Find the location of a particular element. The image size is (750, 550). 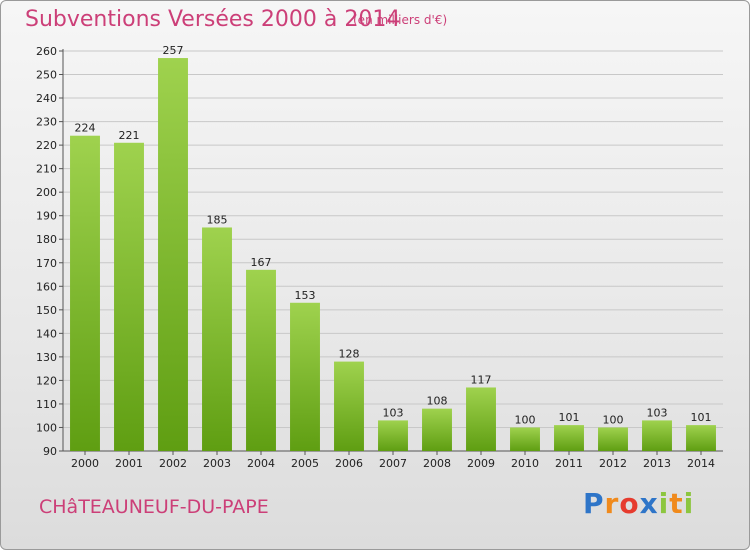

y-tick-label: 140 is located at coordinates (46, 333).